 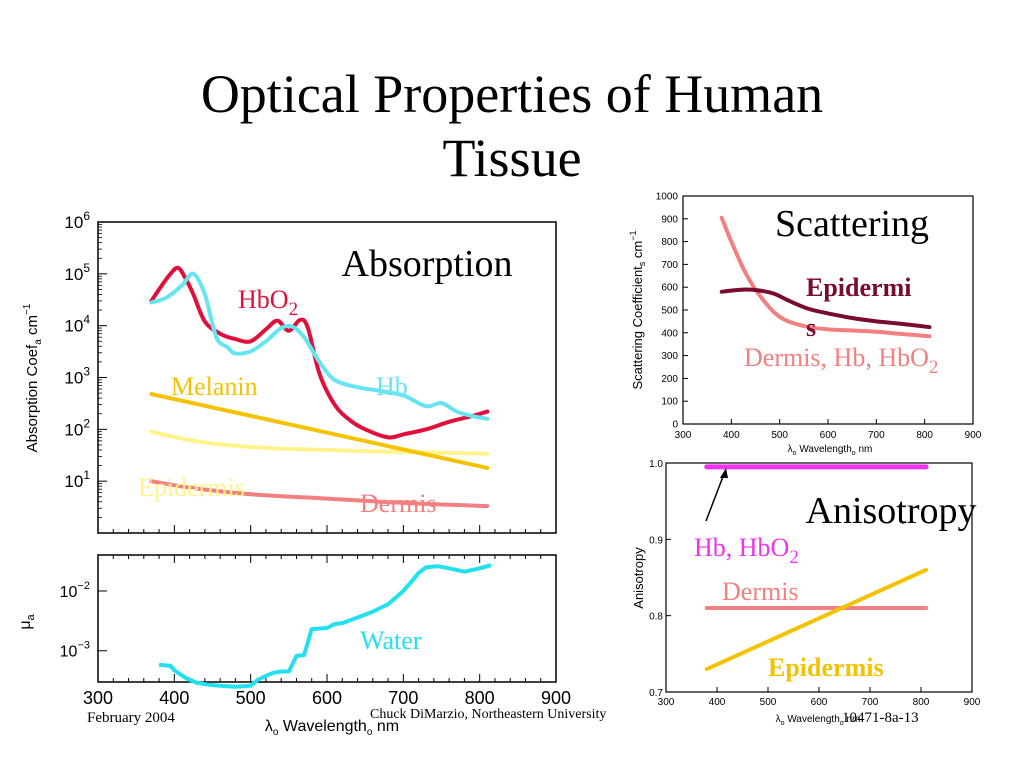 I want to click on series-line-hb, so click(x=319, y=346).